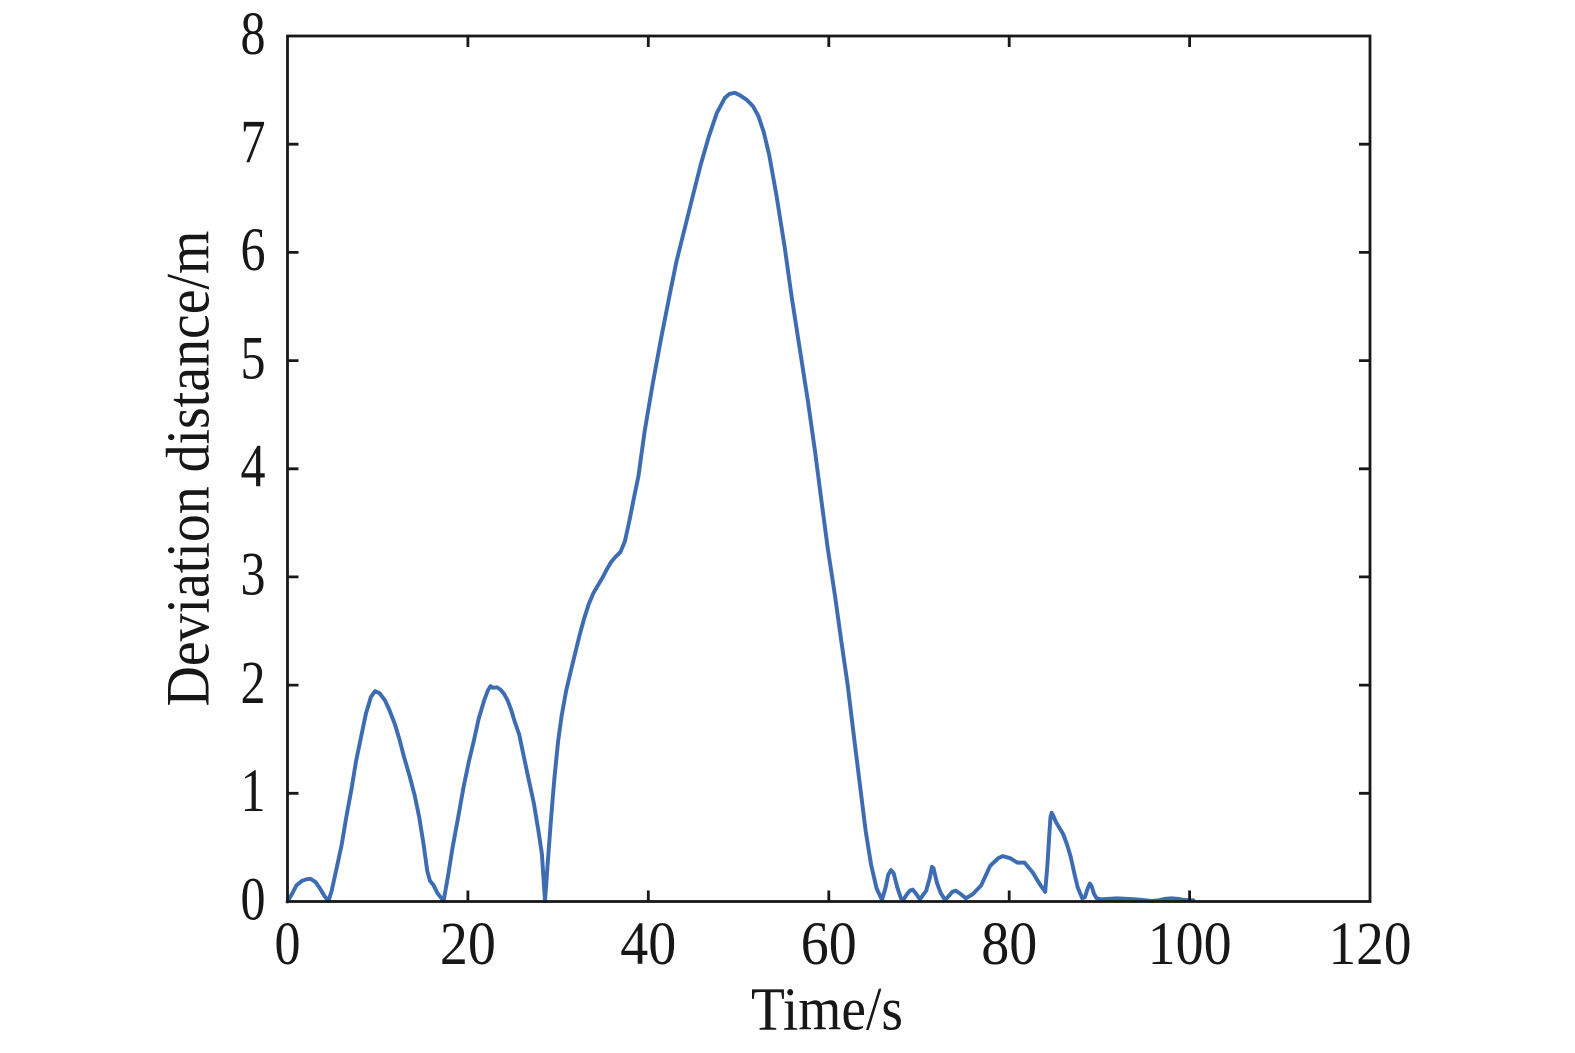 The height and width of the screenshot is (1053, 1575). Describe the element at coordinates (253, 358) in the screenshot. I see `svg-text: 5` at that location.